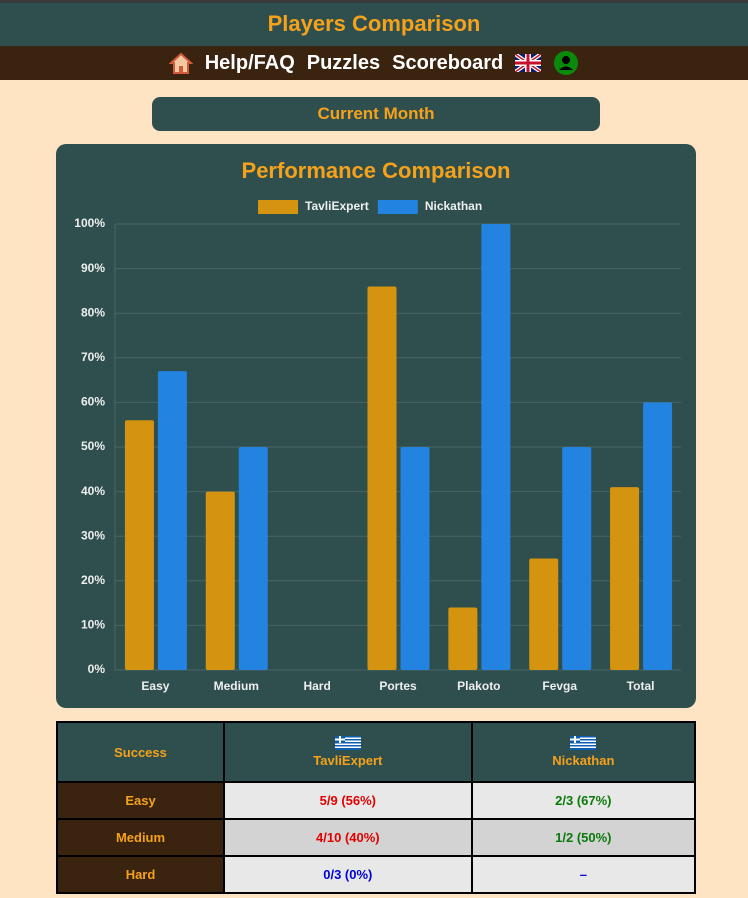 This screenshot has height=898, width=748. I want to click on x-tick-label: Plakoto, so click(478, 686).